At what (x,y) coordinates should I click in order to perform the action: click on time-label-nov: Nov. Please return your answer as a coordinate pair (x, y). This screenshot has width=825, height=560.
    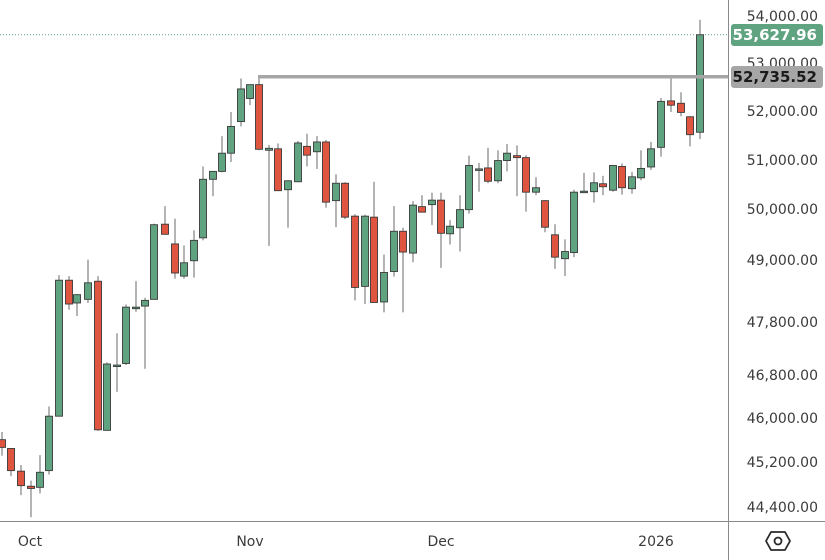
    Looking at the image, I should click on (250, 542).